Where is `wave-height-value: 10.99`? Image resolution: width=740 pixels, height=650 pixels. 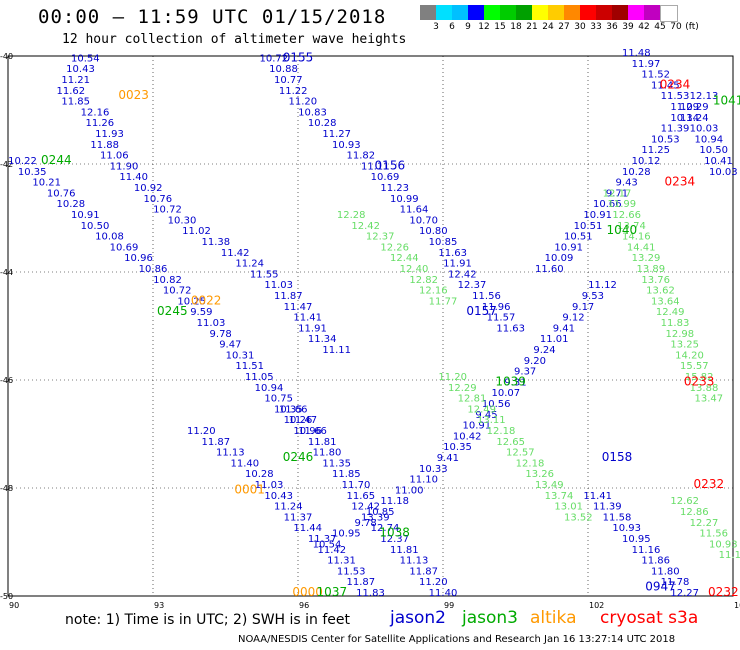 wave-height-value: 10.99 is located at coordinates (404, 199).